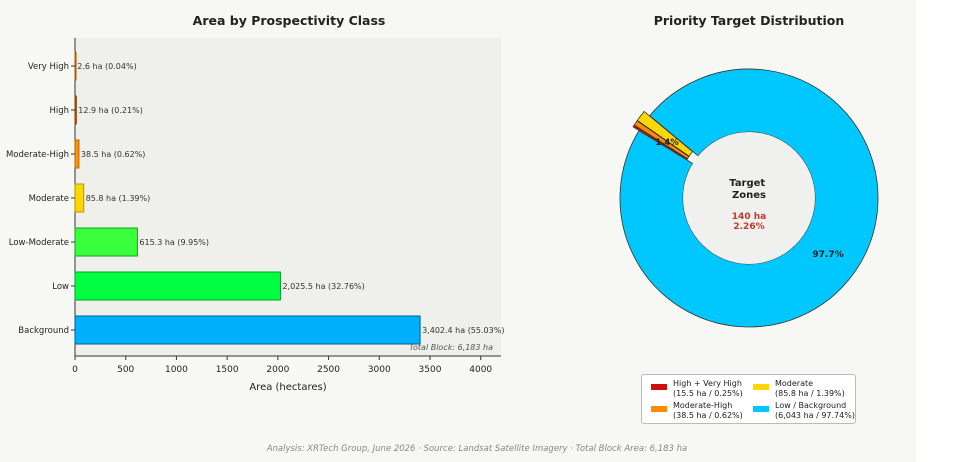  What do you see at coordinates (277, 370) in the screenshot?
I see `x-tick-label: 2000` at bounding box center [277, 370].